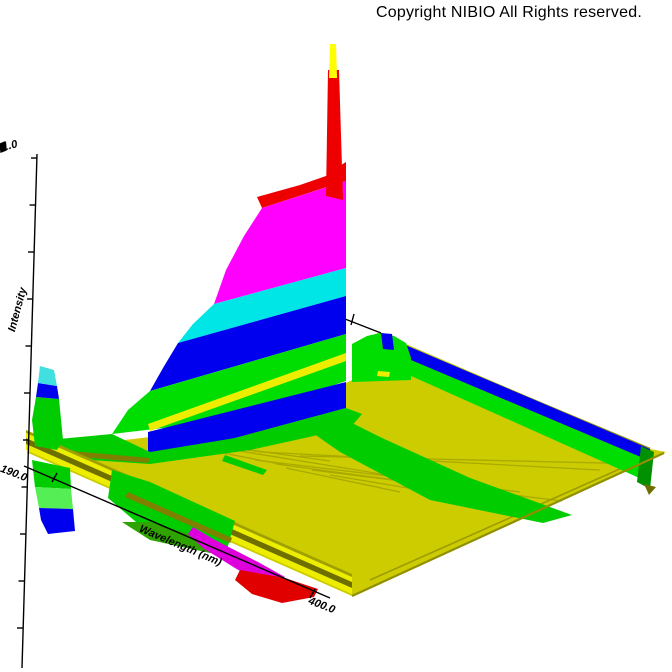 This screenshot has width=672, height=672. I want to click on valley-green, so click(205, 436).